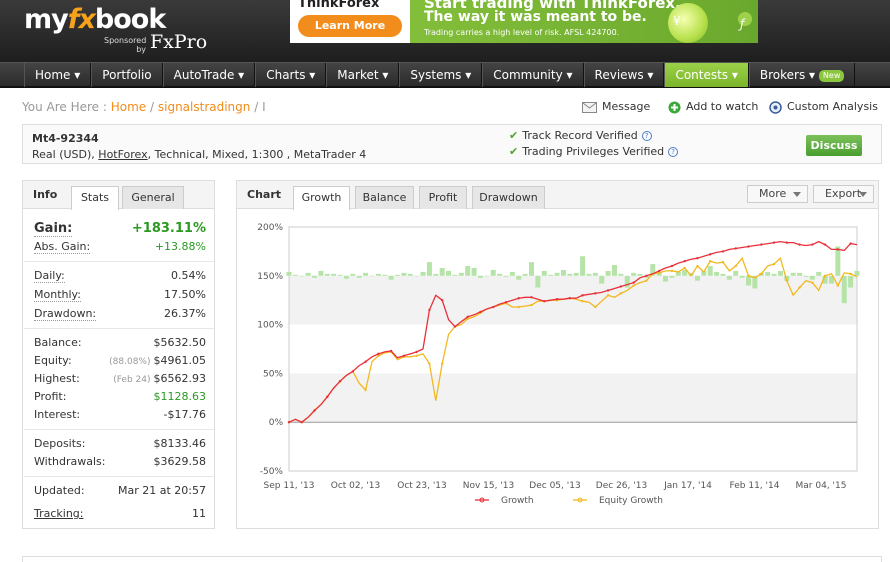 Image resolution: width=890 pixels, height=562 pixels. What do you see at coordinates (321, 198) in the screenshot?
I see `tab-growth: Growth` at bounding box center [321, 198].